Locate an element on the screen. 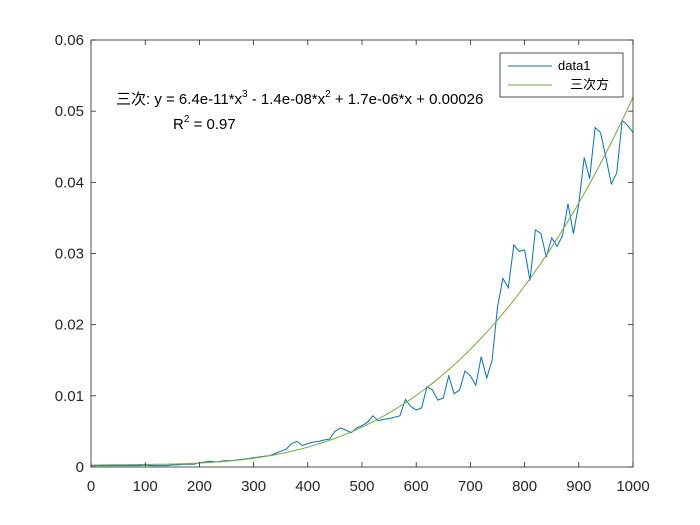 This screenshot has height=525, width=700. x-tick-label: 200 is located at coordinates (199, 486).